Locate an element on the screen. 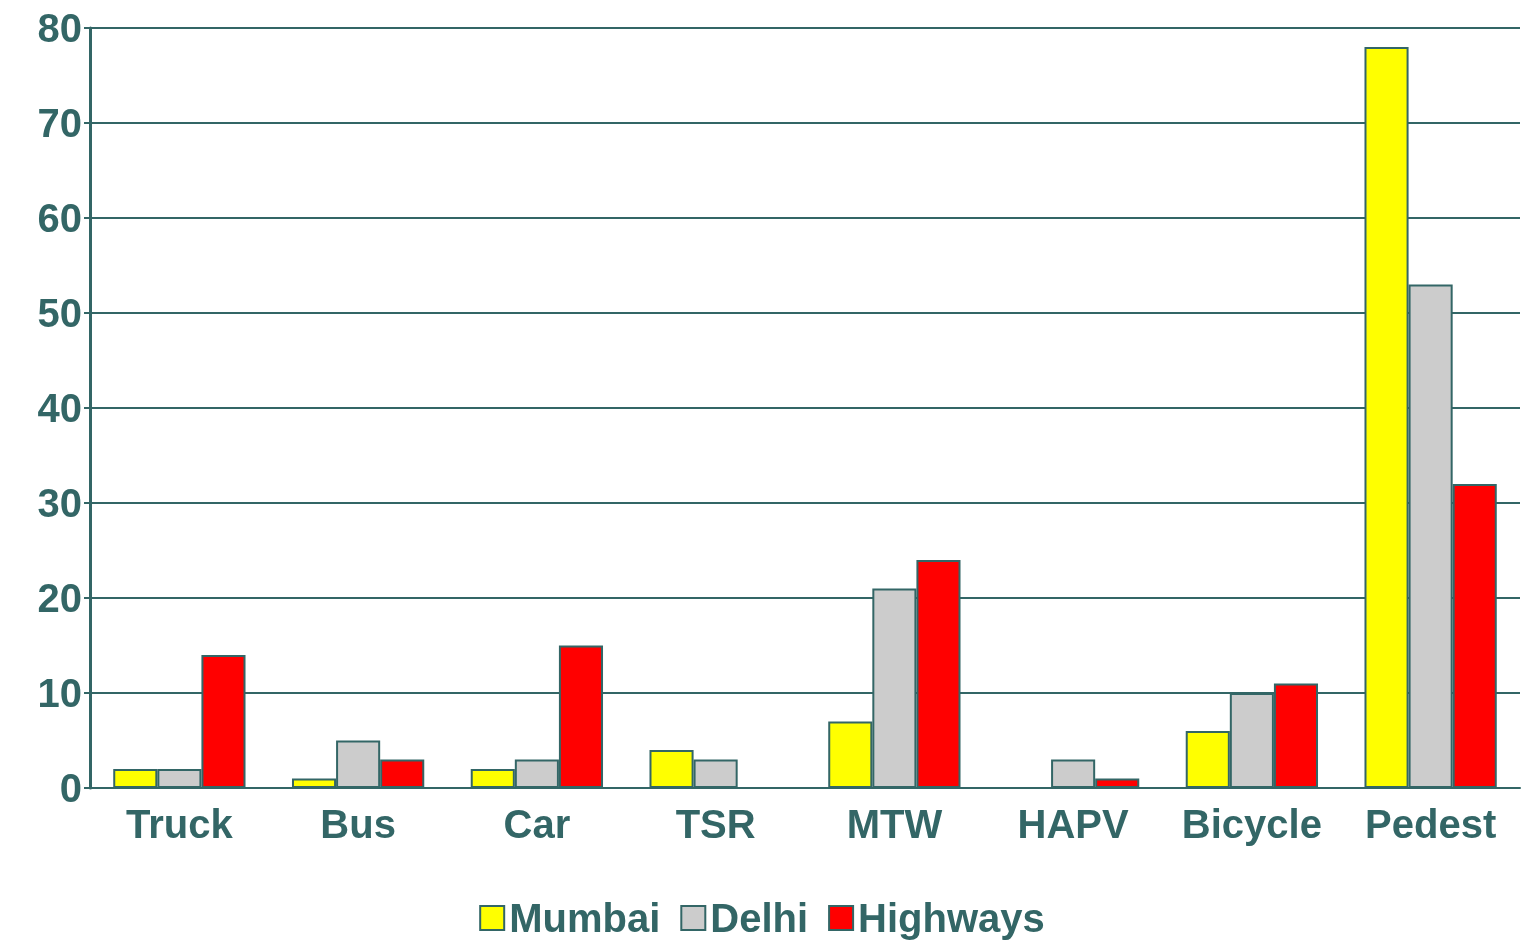 The image size is (1524, 943). legend-label: Highways is located at coordinates (951, 918).